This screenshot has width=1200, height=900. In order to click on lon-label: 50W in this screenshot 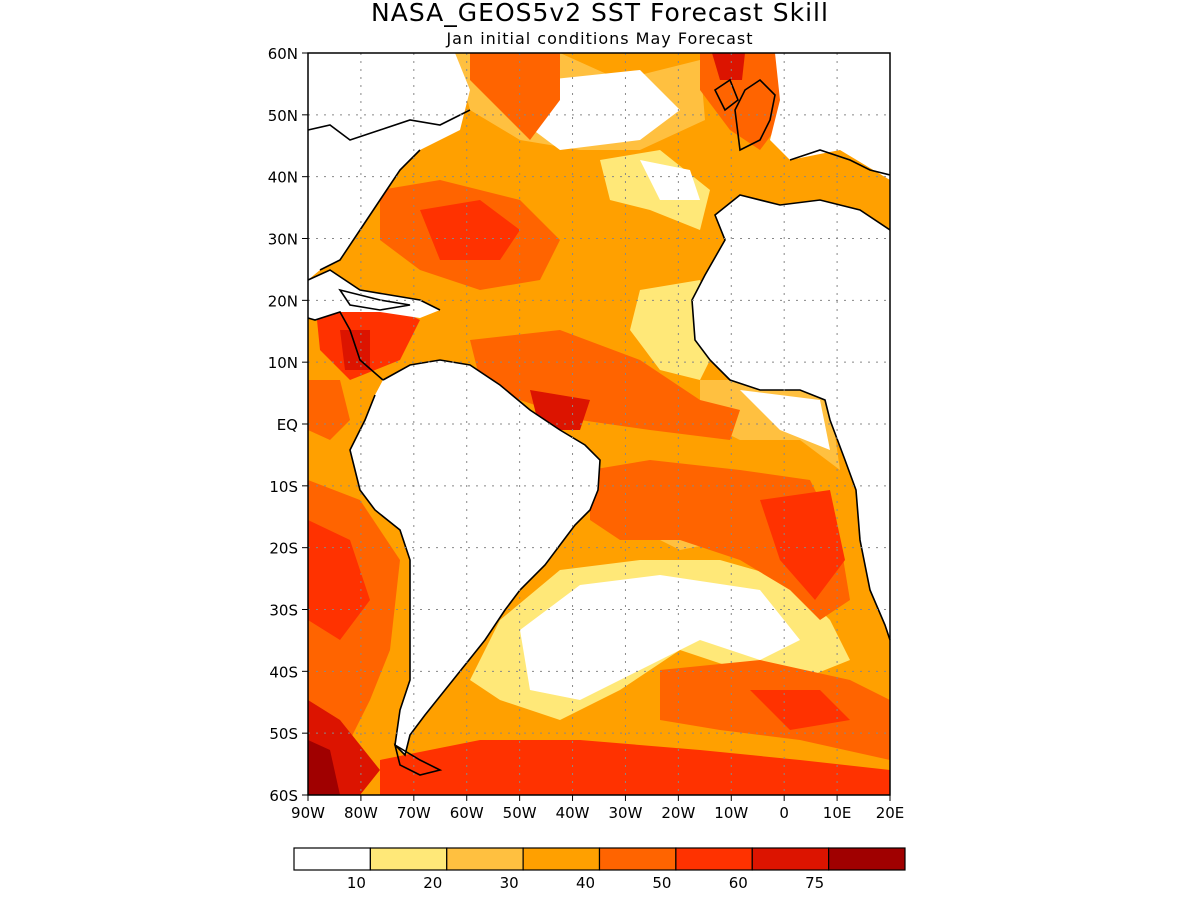, I will do `click(520, 813)`.